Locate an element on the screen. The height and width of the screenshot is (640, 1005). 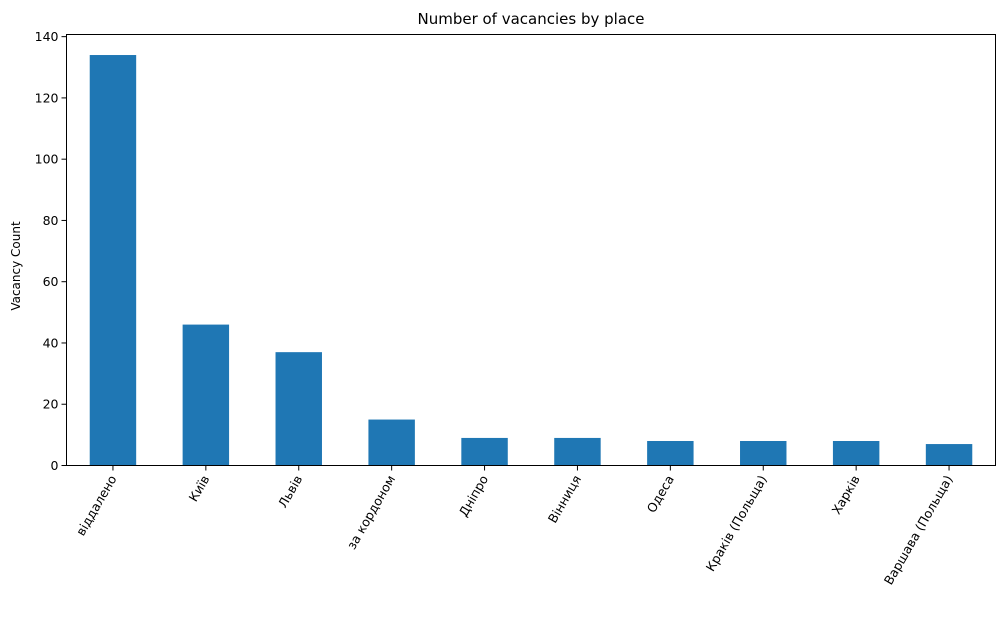
y-tick-label-7: 140 is located at coordinates (47, 36).